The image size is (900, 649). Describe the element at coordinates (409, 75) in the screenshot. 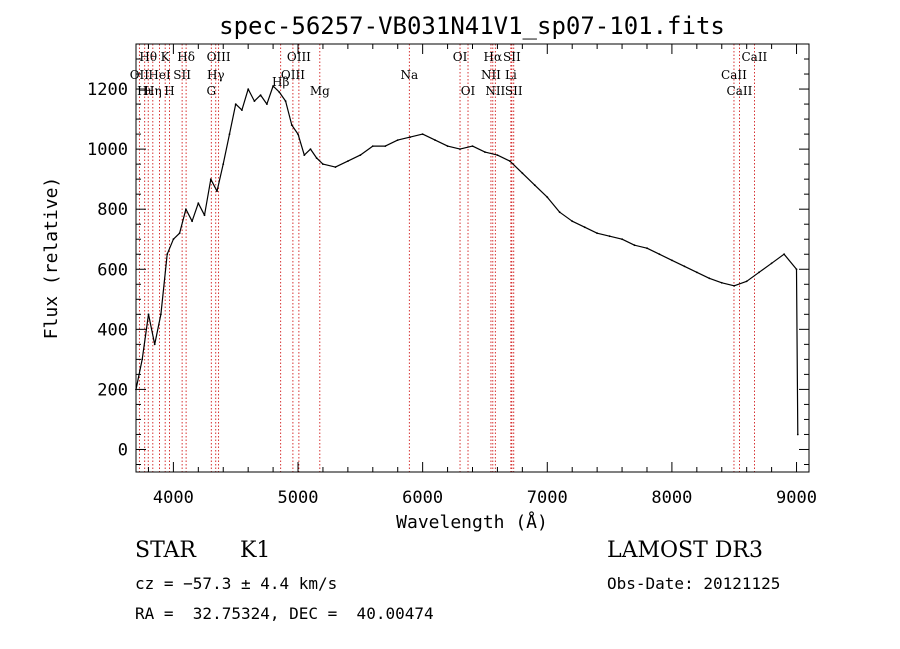

I see `line-label-16: Na` at that location.